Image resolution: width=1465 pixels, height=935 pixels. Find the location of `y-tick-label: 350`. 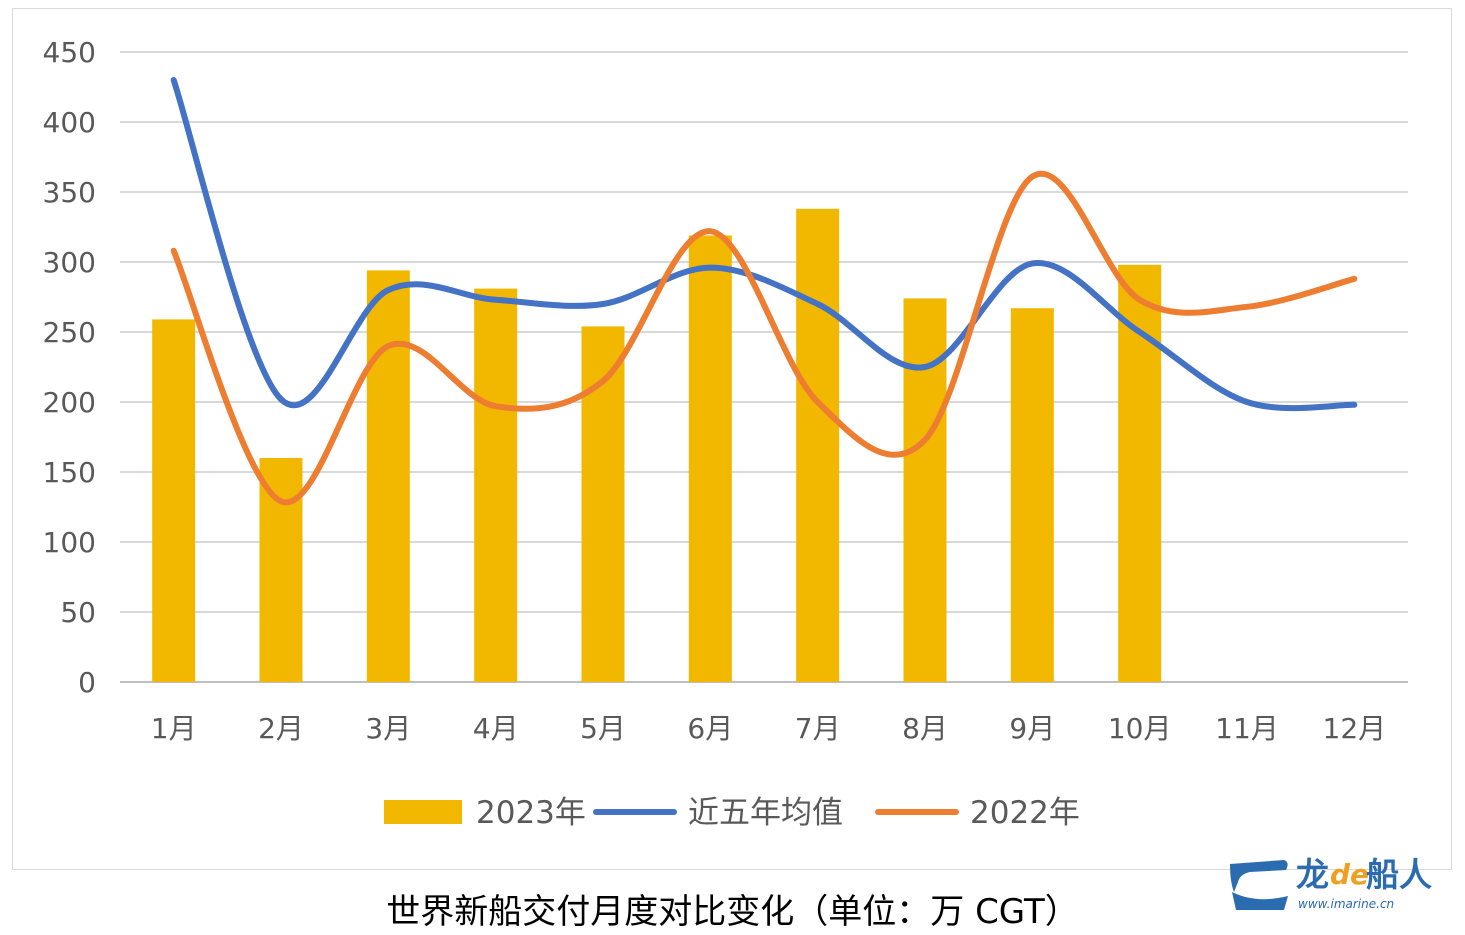

y-tick-label: 350 is located at coordinates (69, 192).